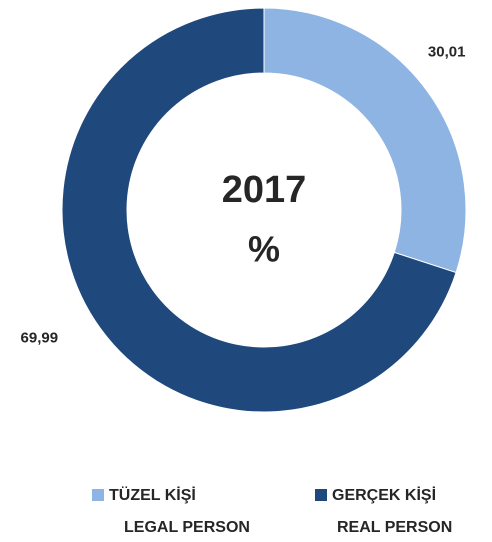  Describe the element at coordinates (264, 249) in the screenshot. I see `chart-unit: %` at that location.